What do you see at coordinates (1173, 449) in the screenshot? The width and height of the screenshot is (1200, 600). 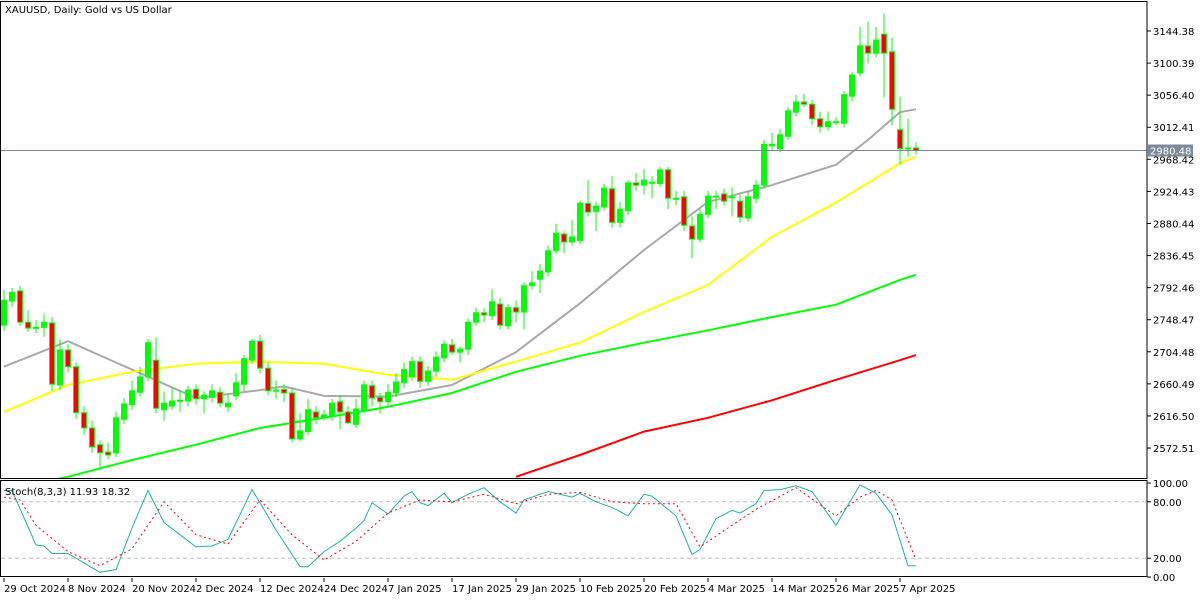 I see `y-tick-label: 2572.51` at bounding box center [1173, 449].